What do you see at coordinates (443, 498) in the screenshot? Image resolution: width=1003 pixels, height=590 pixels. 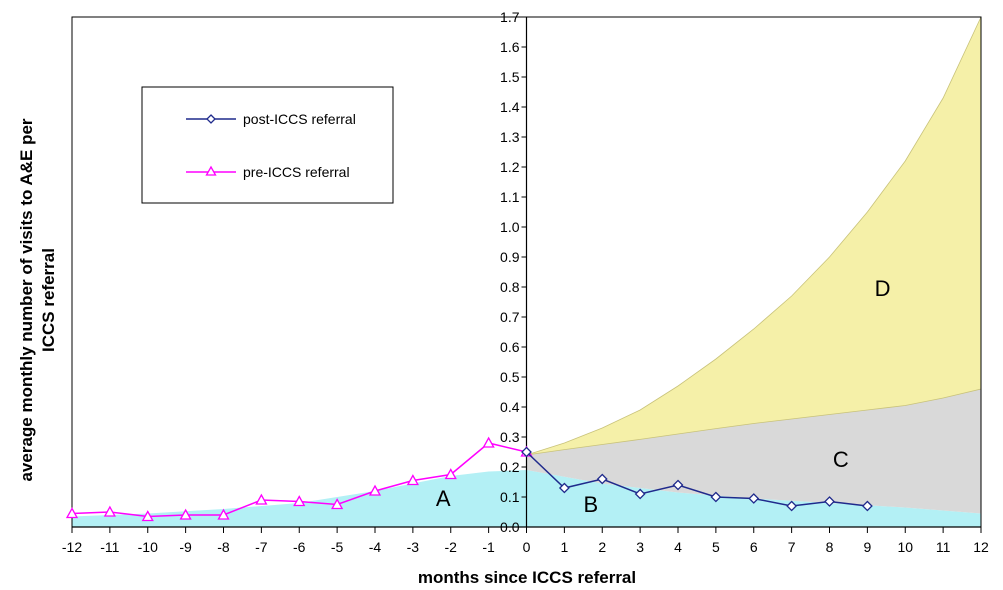 I see `region-label-a: A` at bounding box center [443, 498].